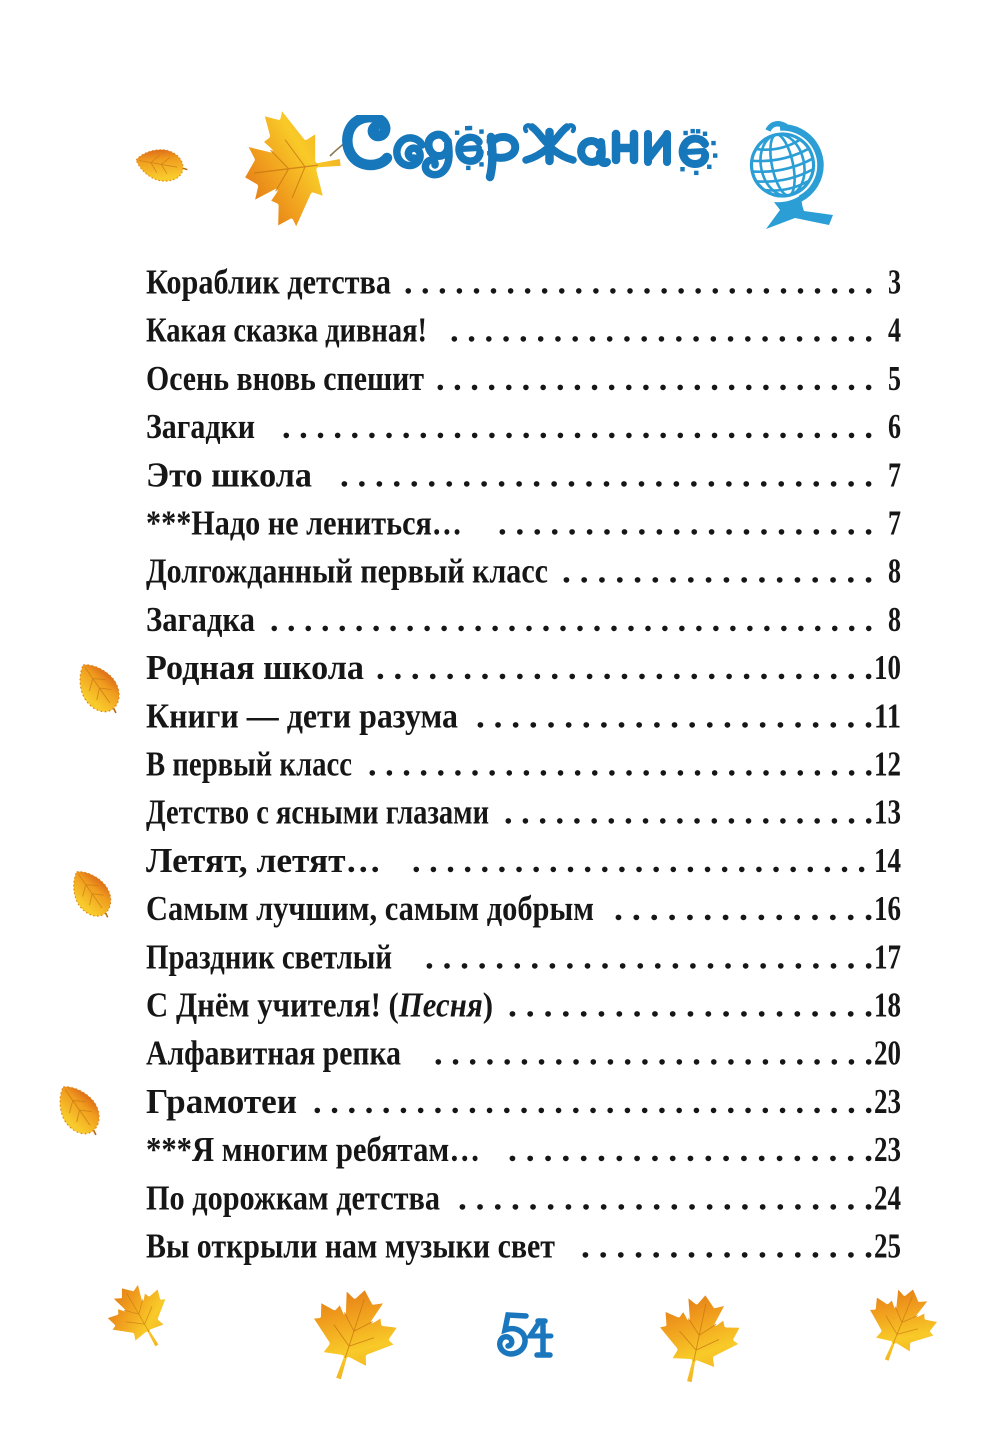 The height and width of the screenshot is (1444, 1000). I want to click on svg-text: 3, so click(894, 282).